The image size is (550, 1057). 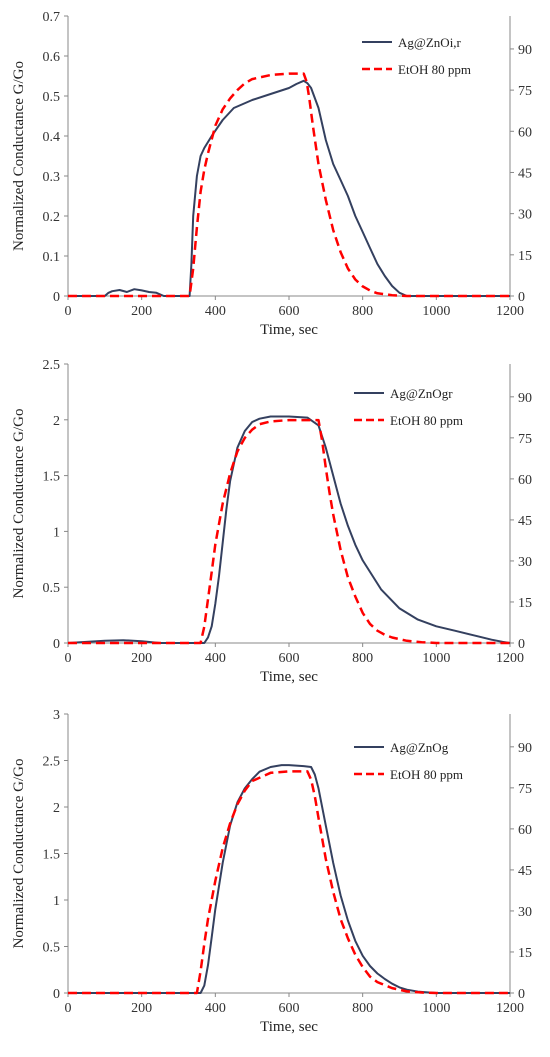 I want to click on legend-label: Ag@ZnOg, so click(x=419, y=747).